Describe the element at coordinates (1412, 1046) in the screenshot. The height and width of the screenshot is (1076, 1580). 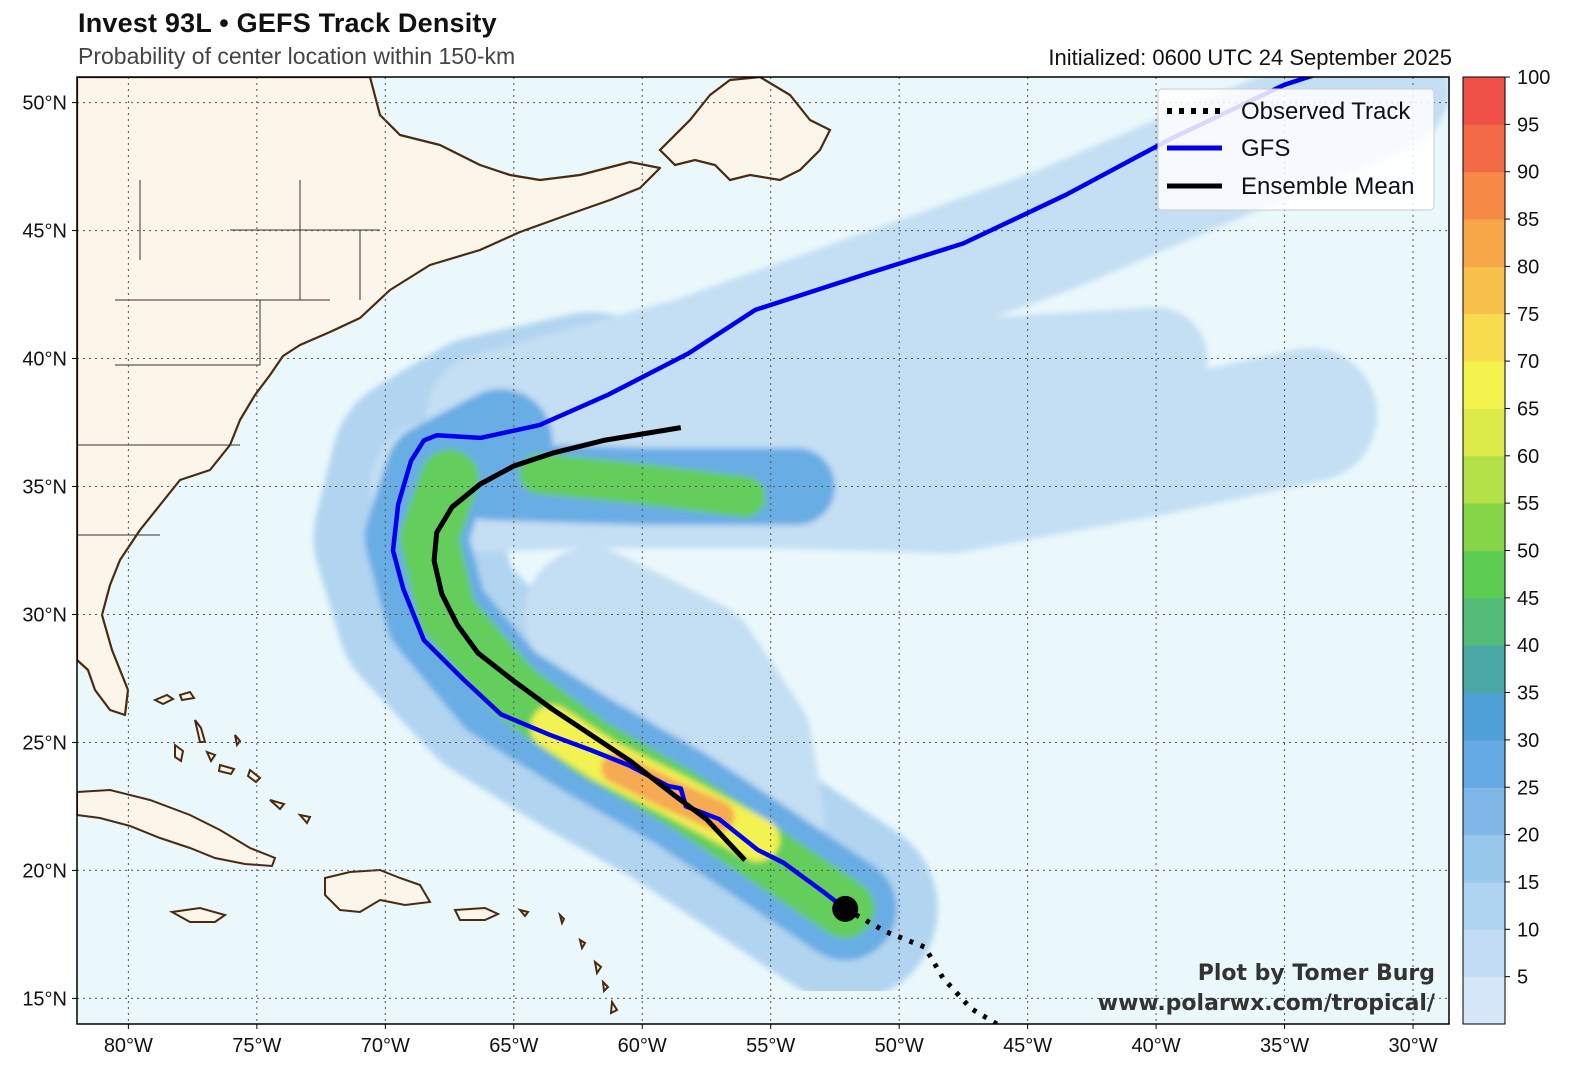
I see `lon-label: 30°W` at that location.